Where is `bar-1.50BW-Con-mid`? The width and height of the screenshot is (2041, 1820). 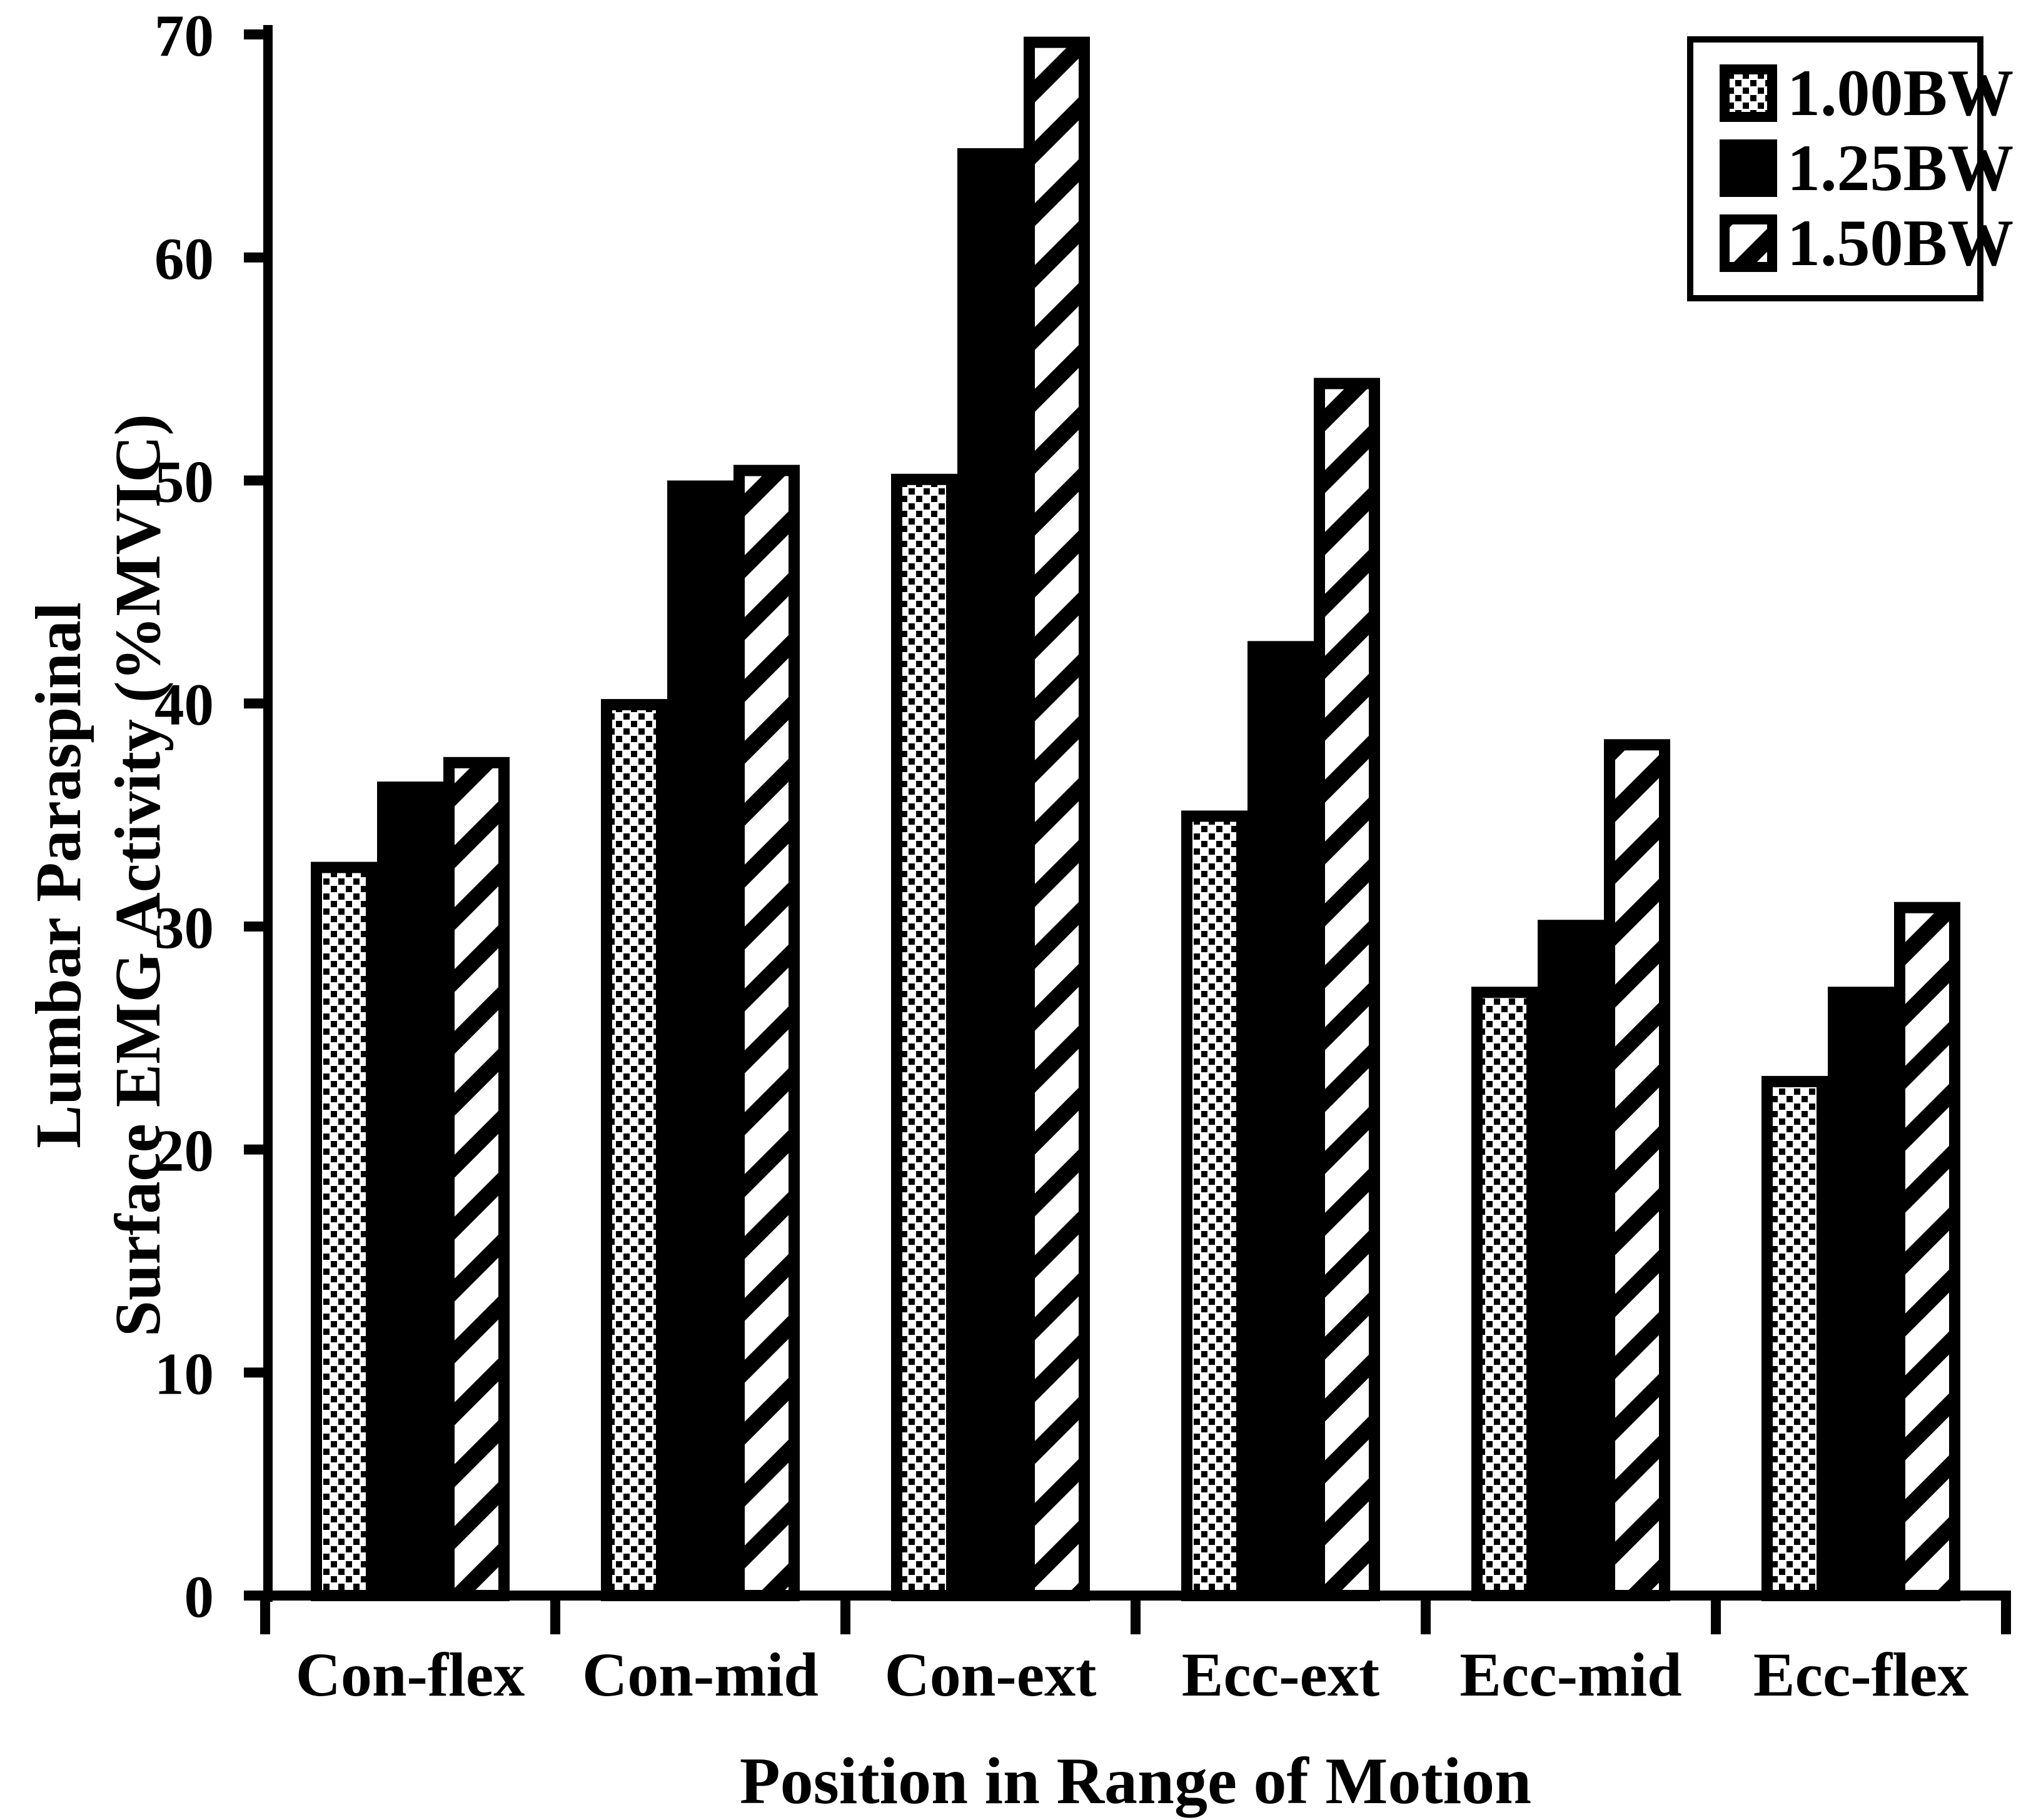 bar-1.50BW-Con-mid is located at coordinates (767, 1033).